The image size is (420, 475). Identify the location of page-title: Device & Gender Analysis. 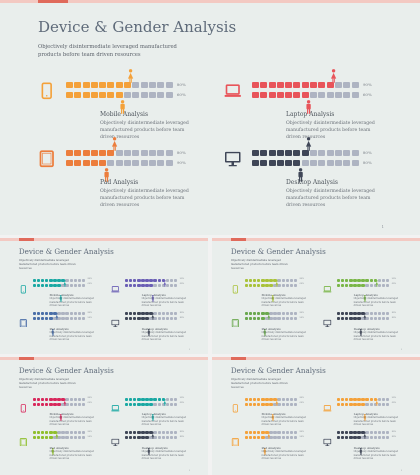
(66, 370).